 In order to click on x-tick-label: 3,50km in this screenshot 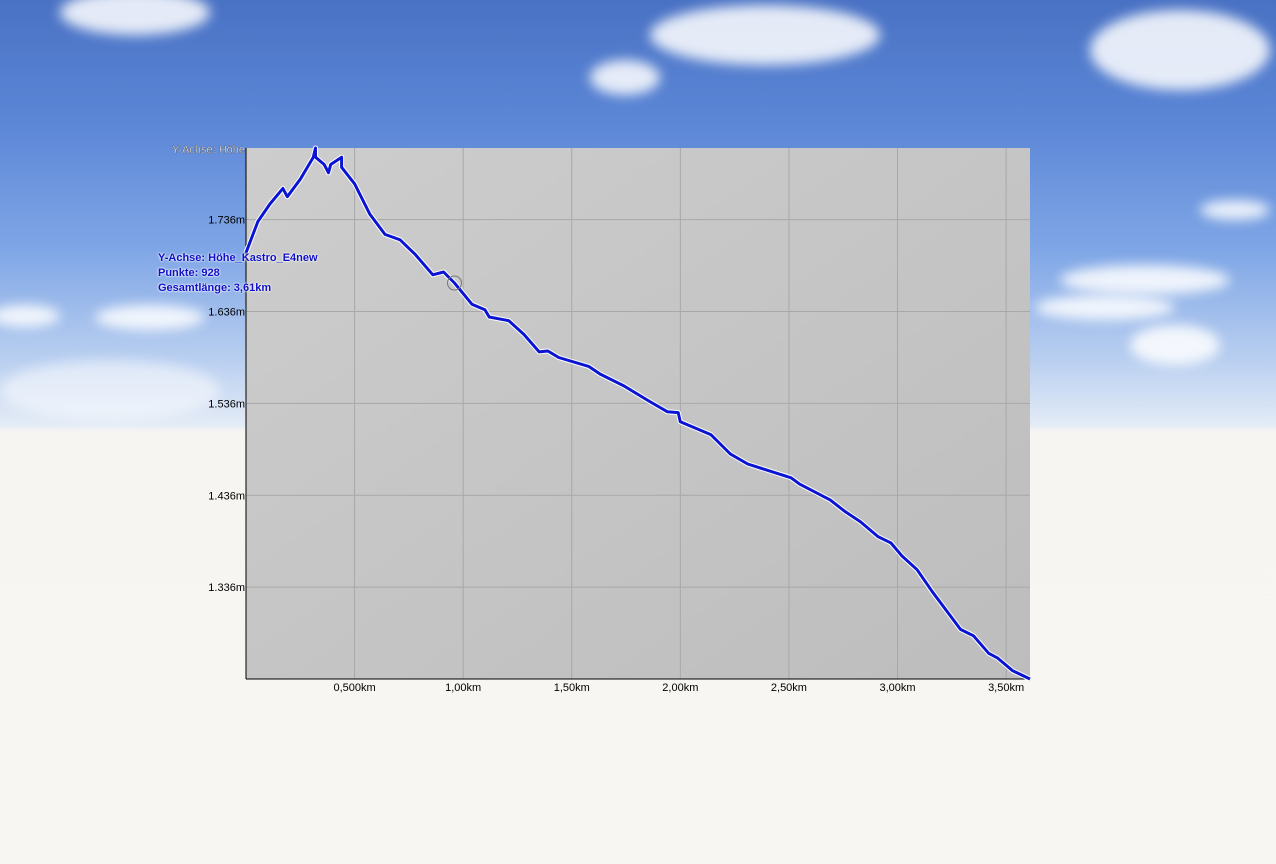, I will do `click(1006, 688)`.